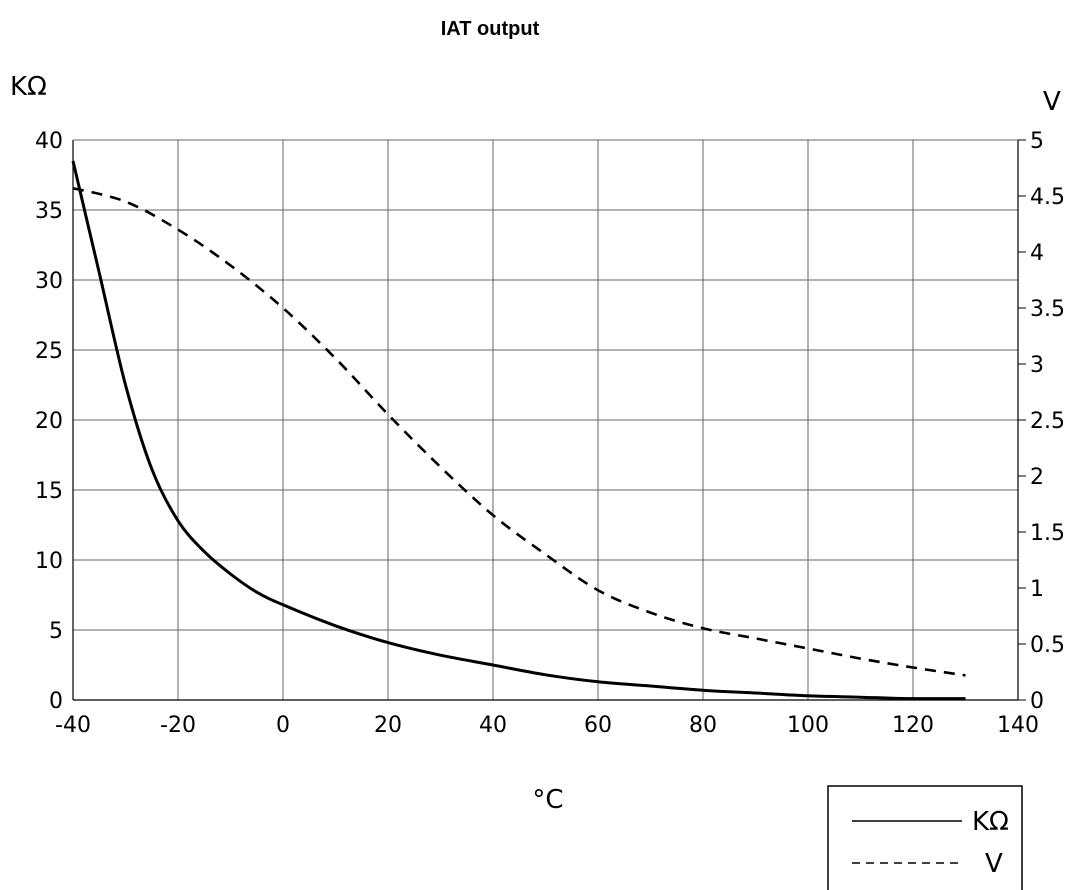  Describe the element at coordinates (490, 29) in the screenshot. I see `chart-title: IAT output` at that location.